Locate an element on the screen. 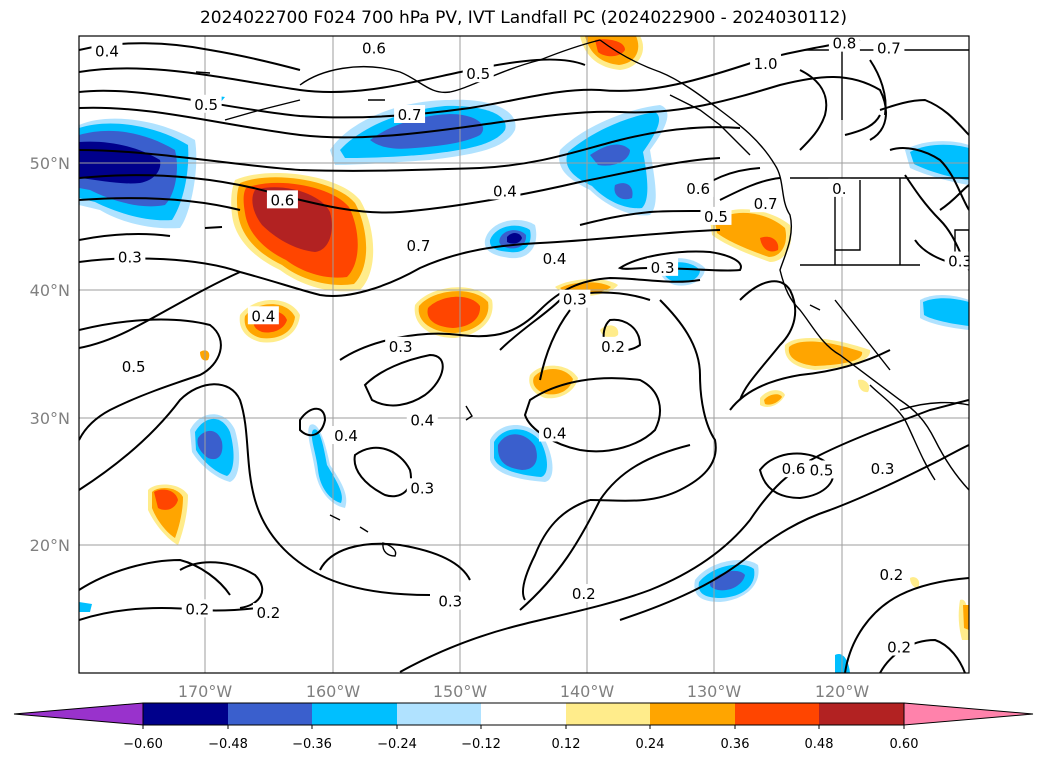  contour-label: 0. is located at coordinates (839, 189).